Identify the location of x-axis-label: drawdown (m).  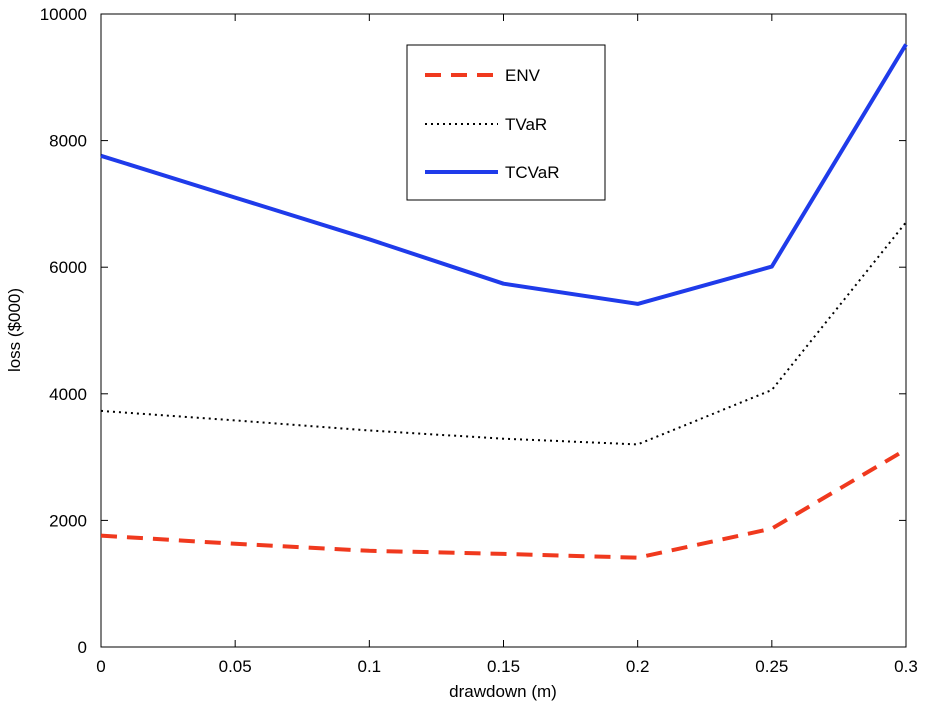
(503, 691).